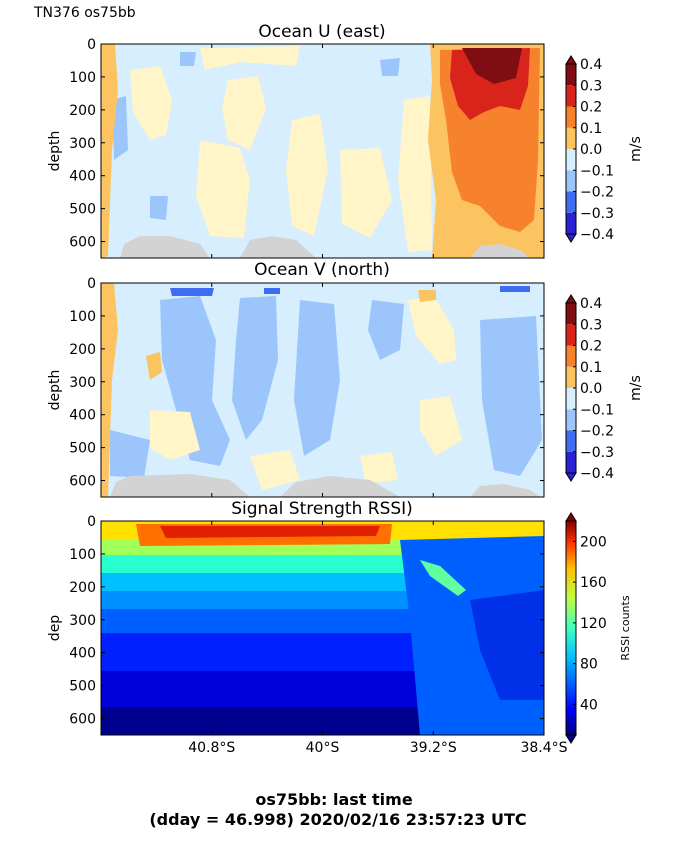 Image resolution: width=675 pixels, height=855 pixels. What do you see at coordinates (82, 588) in the screenshot?
I see `y-tick-label: 200` at bounding box center [82, 588].